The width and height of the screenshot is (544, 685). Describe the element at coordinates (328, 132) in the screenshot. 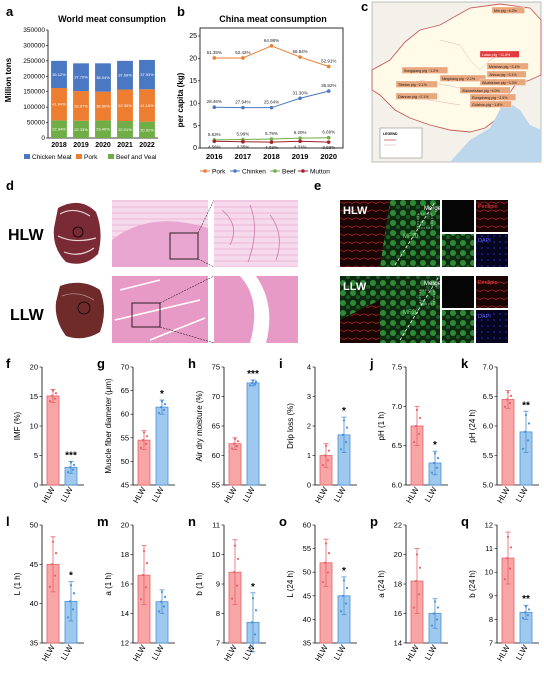

I see `data-label: 6.69%` at that location.